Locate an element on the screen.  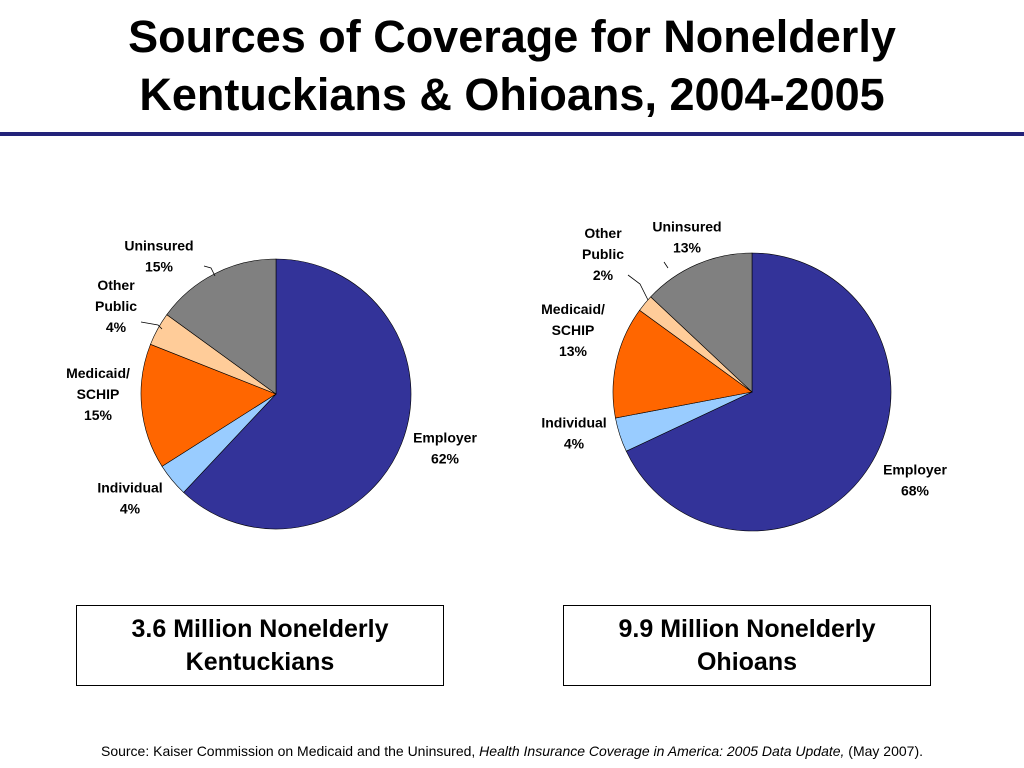
ohio-slice-medicaid-schip is located at coordinates (682, 364).